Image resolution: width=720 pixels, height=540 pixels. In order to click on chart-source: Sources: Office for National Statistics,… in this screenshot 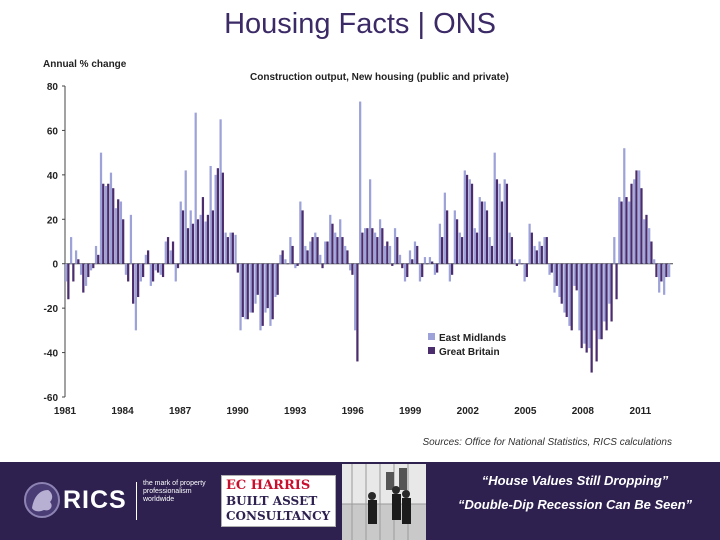, I will do `click(547, 442)`.